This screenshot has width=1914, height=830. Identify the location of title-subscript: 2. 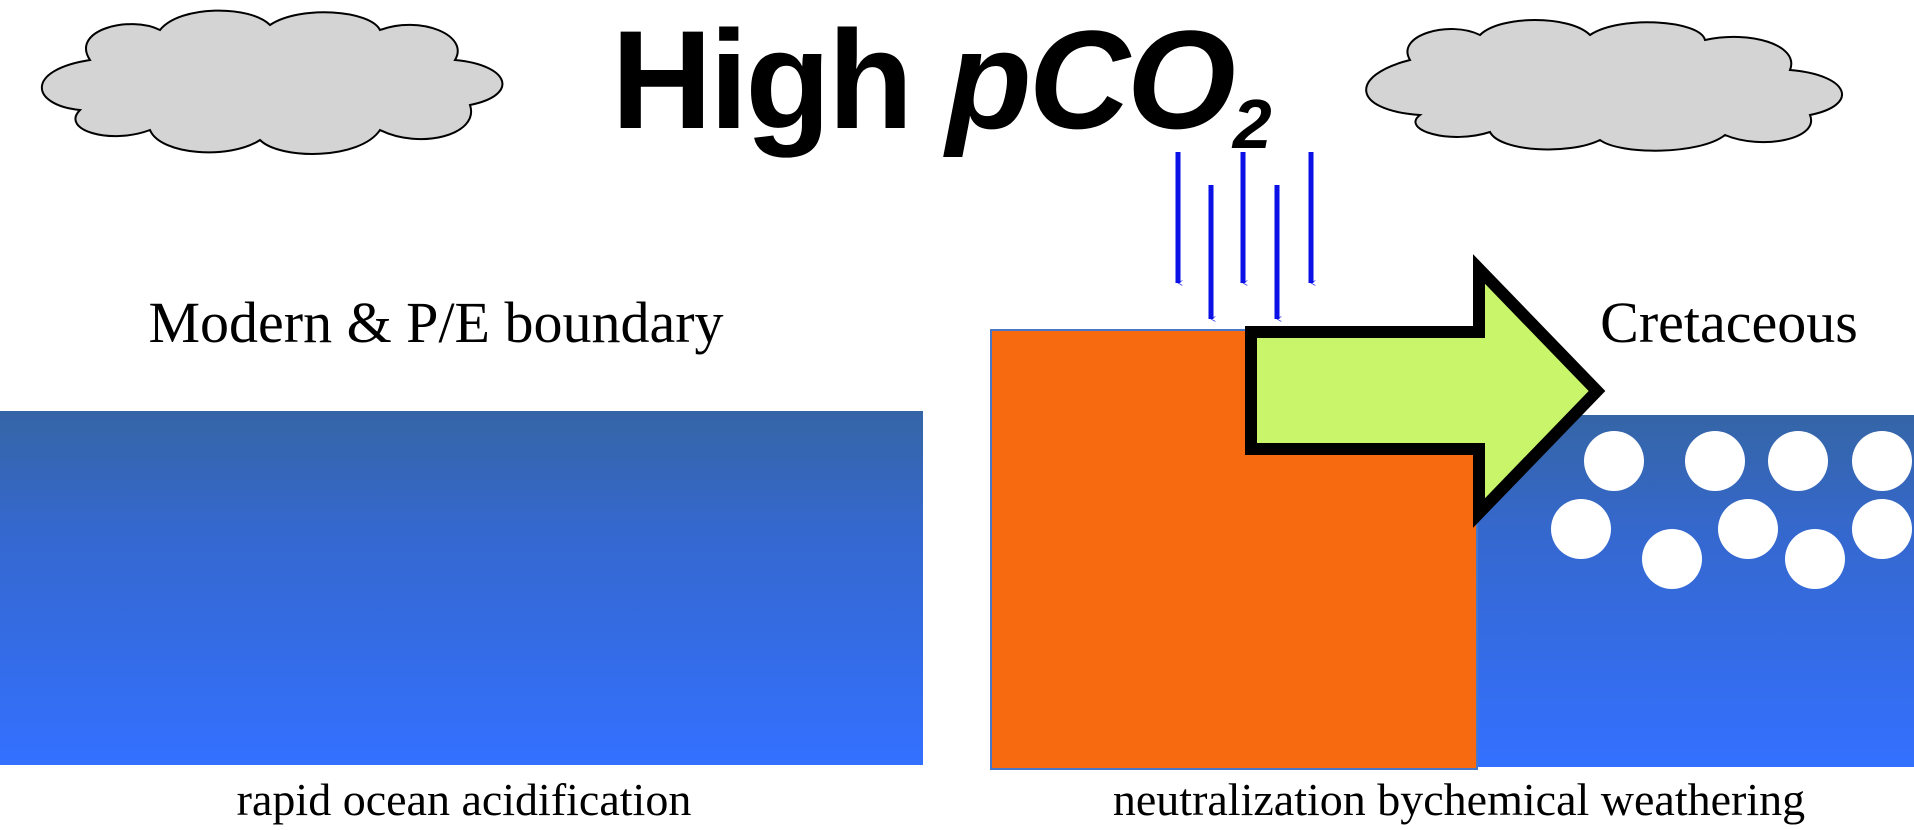
(1251, 124).